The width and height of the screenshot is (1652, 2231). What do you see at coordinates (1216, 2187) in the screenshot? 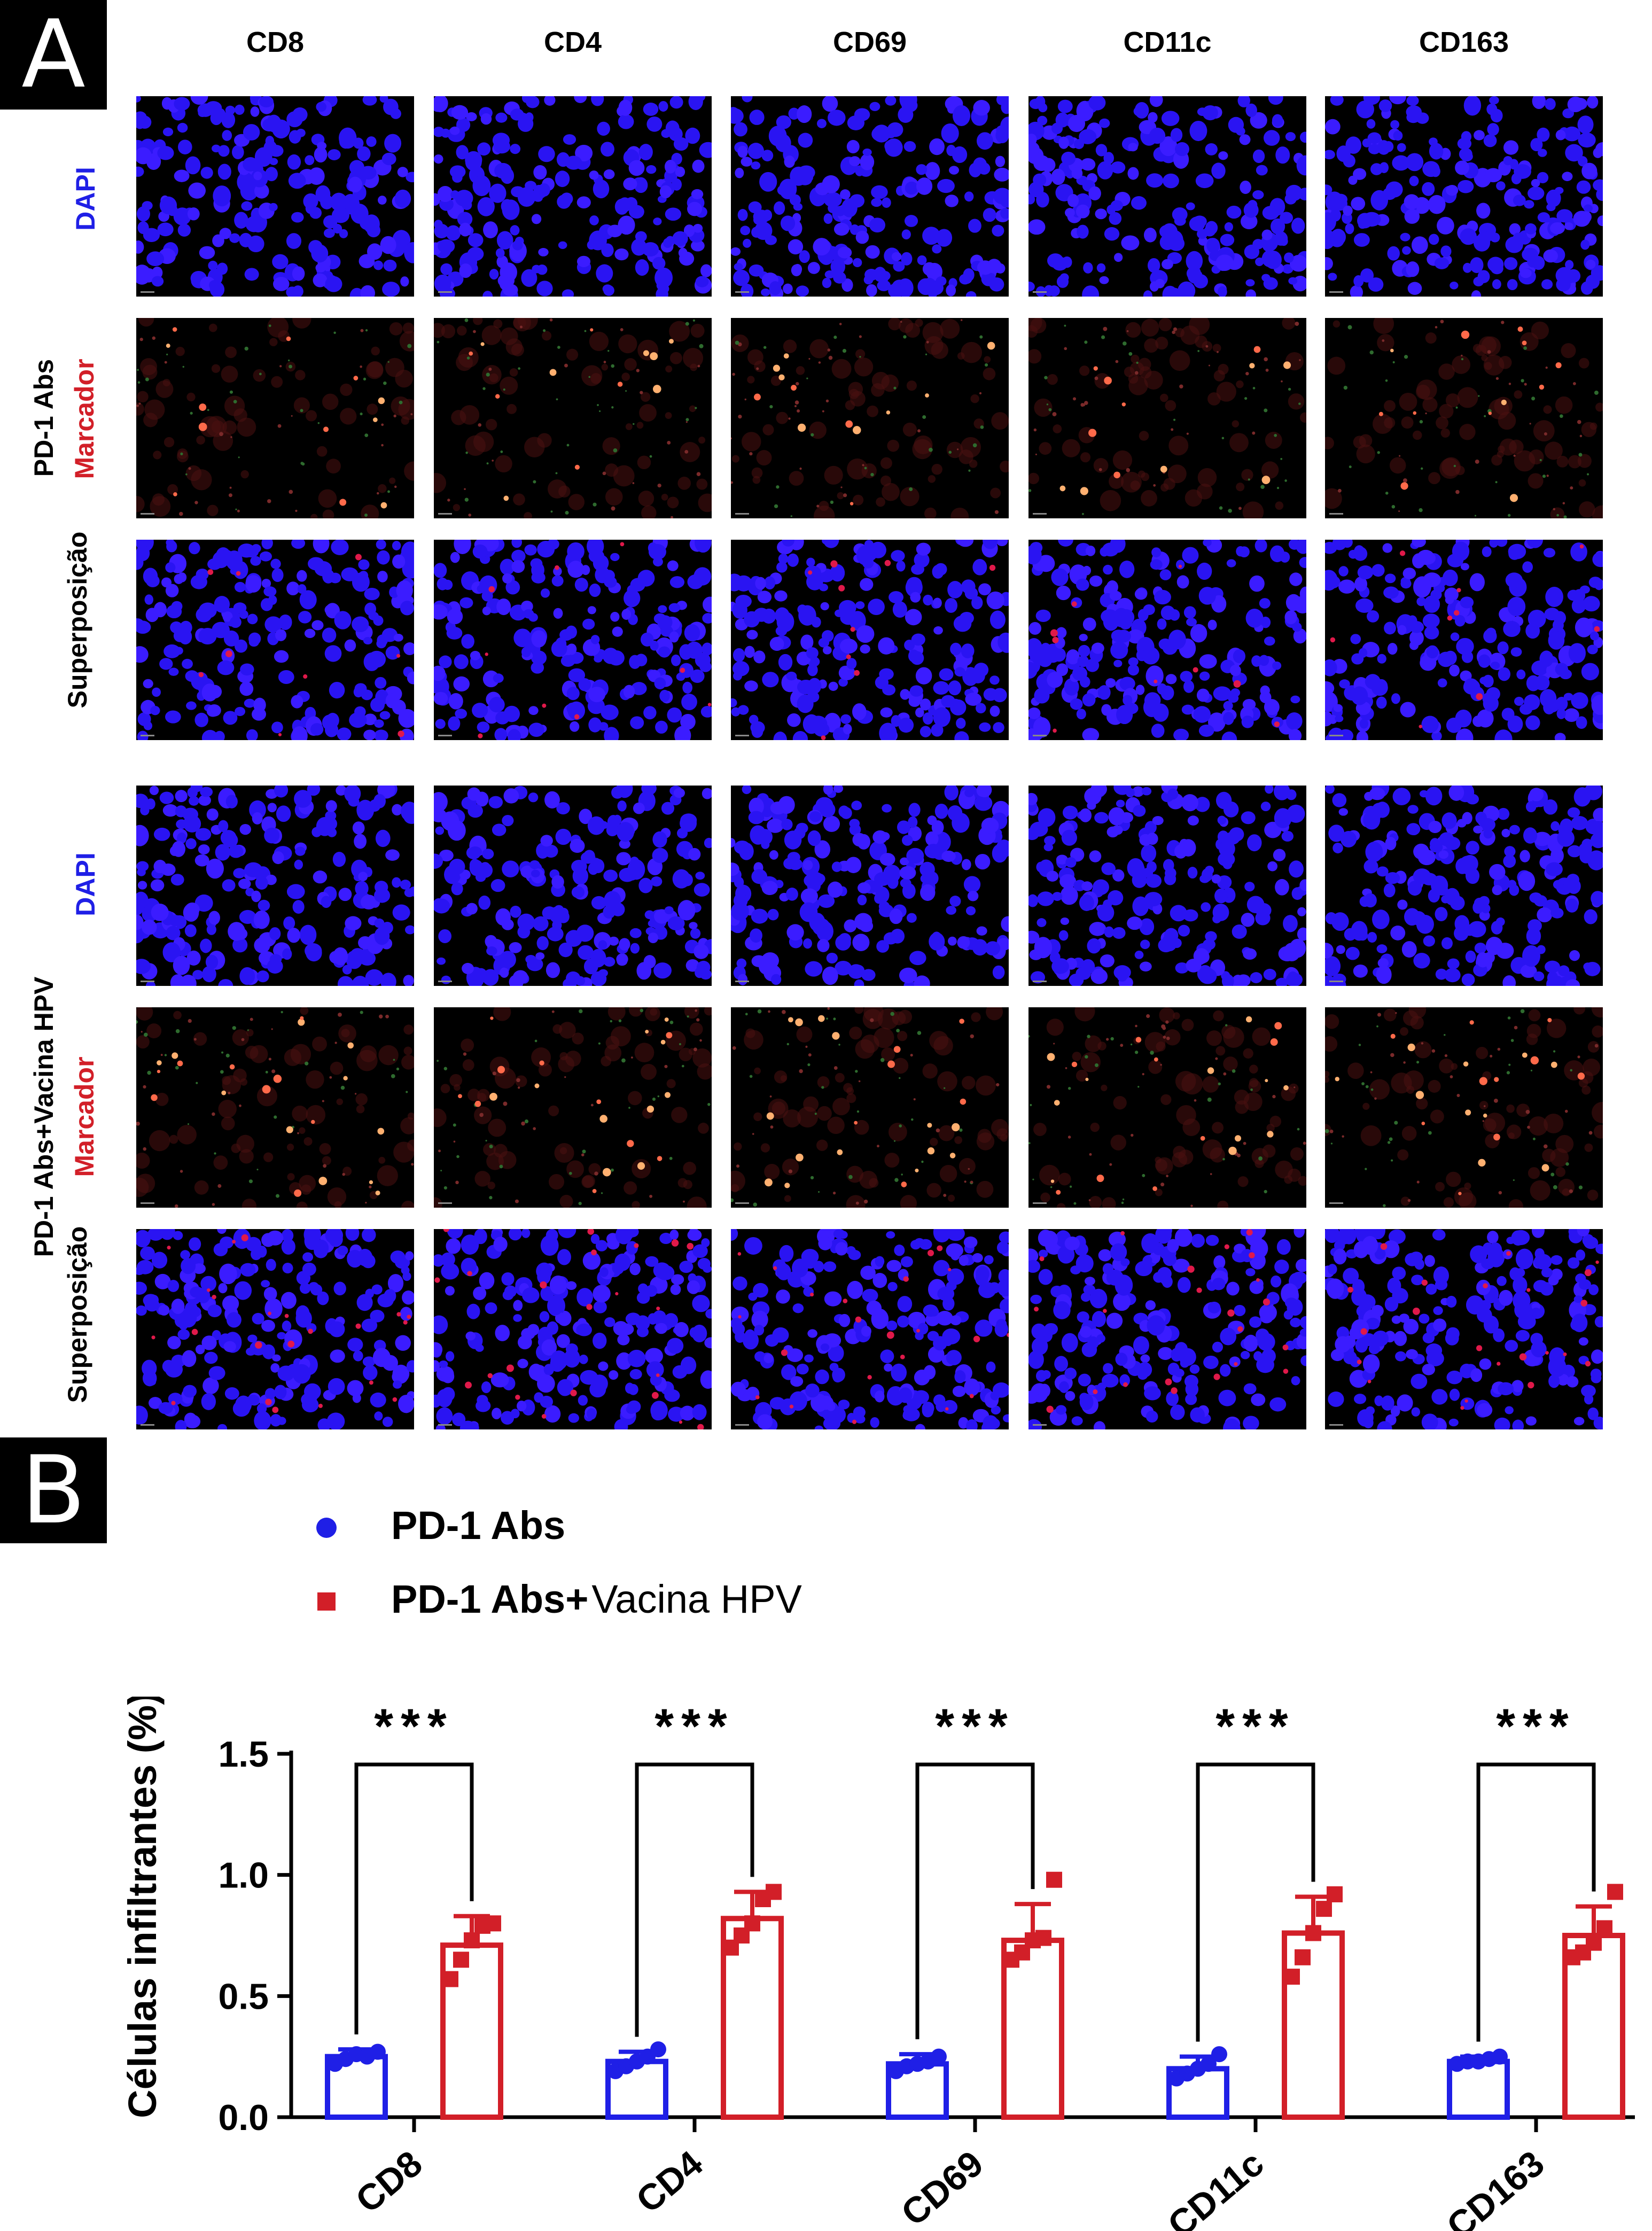
I see `x-tick-label-cd11c: CD11c` at bounding box center [1216, 2187].